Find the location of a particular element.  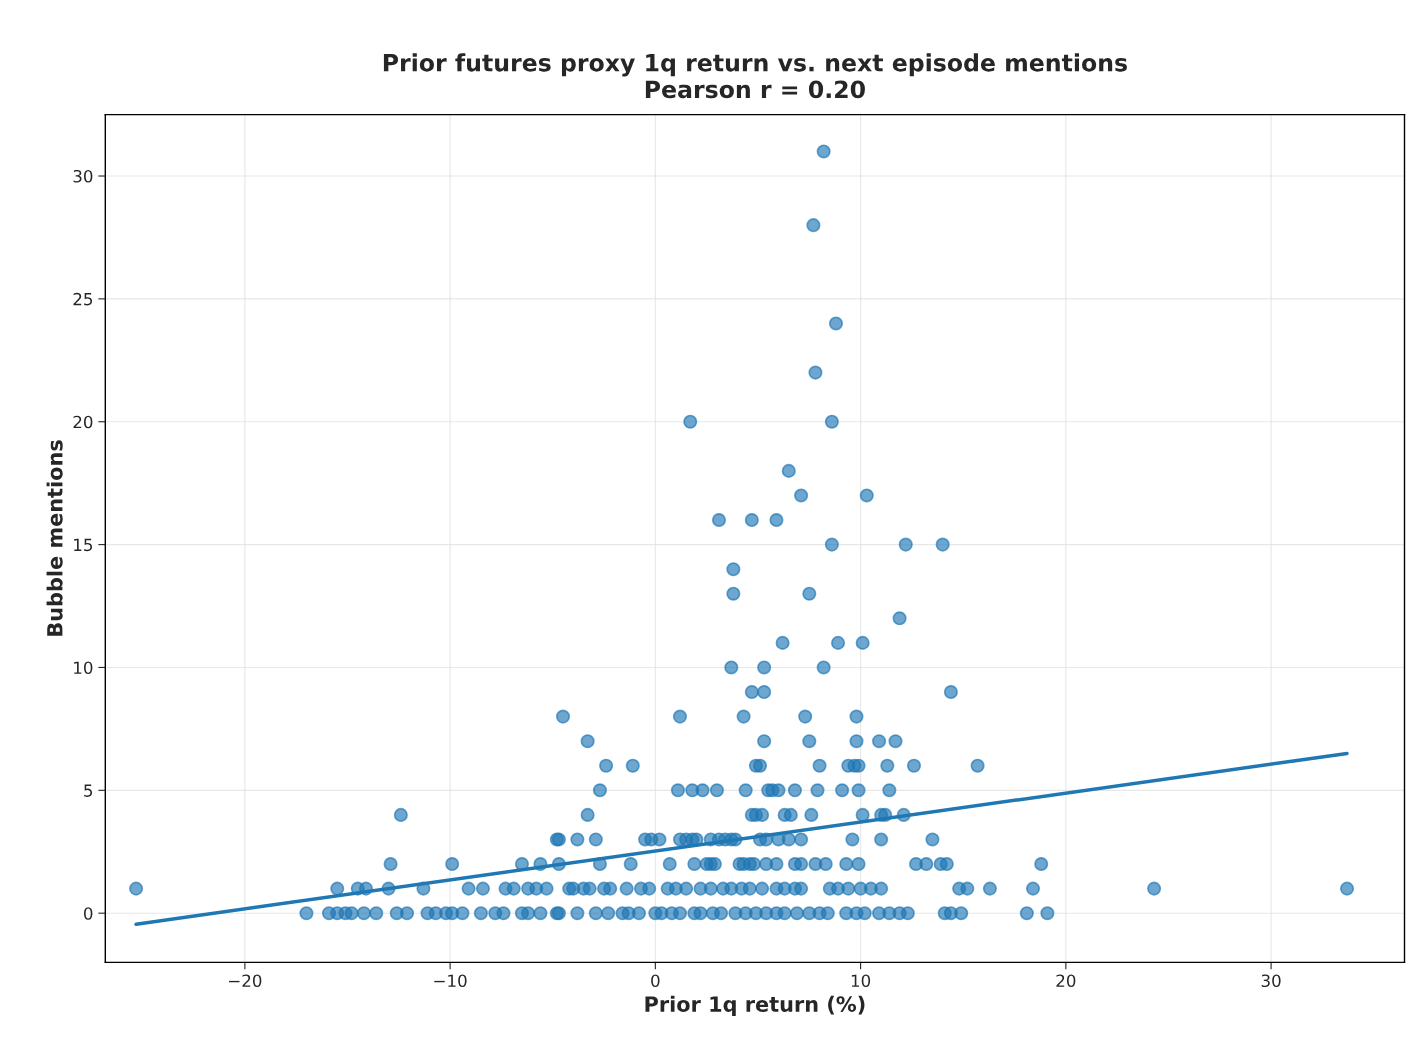

y-tick-label: 30 is located at coordinates (83, 176).